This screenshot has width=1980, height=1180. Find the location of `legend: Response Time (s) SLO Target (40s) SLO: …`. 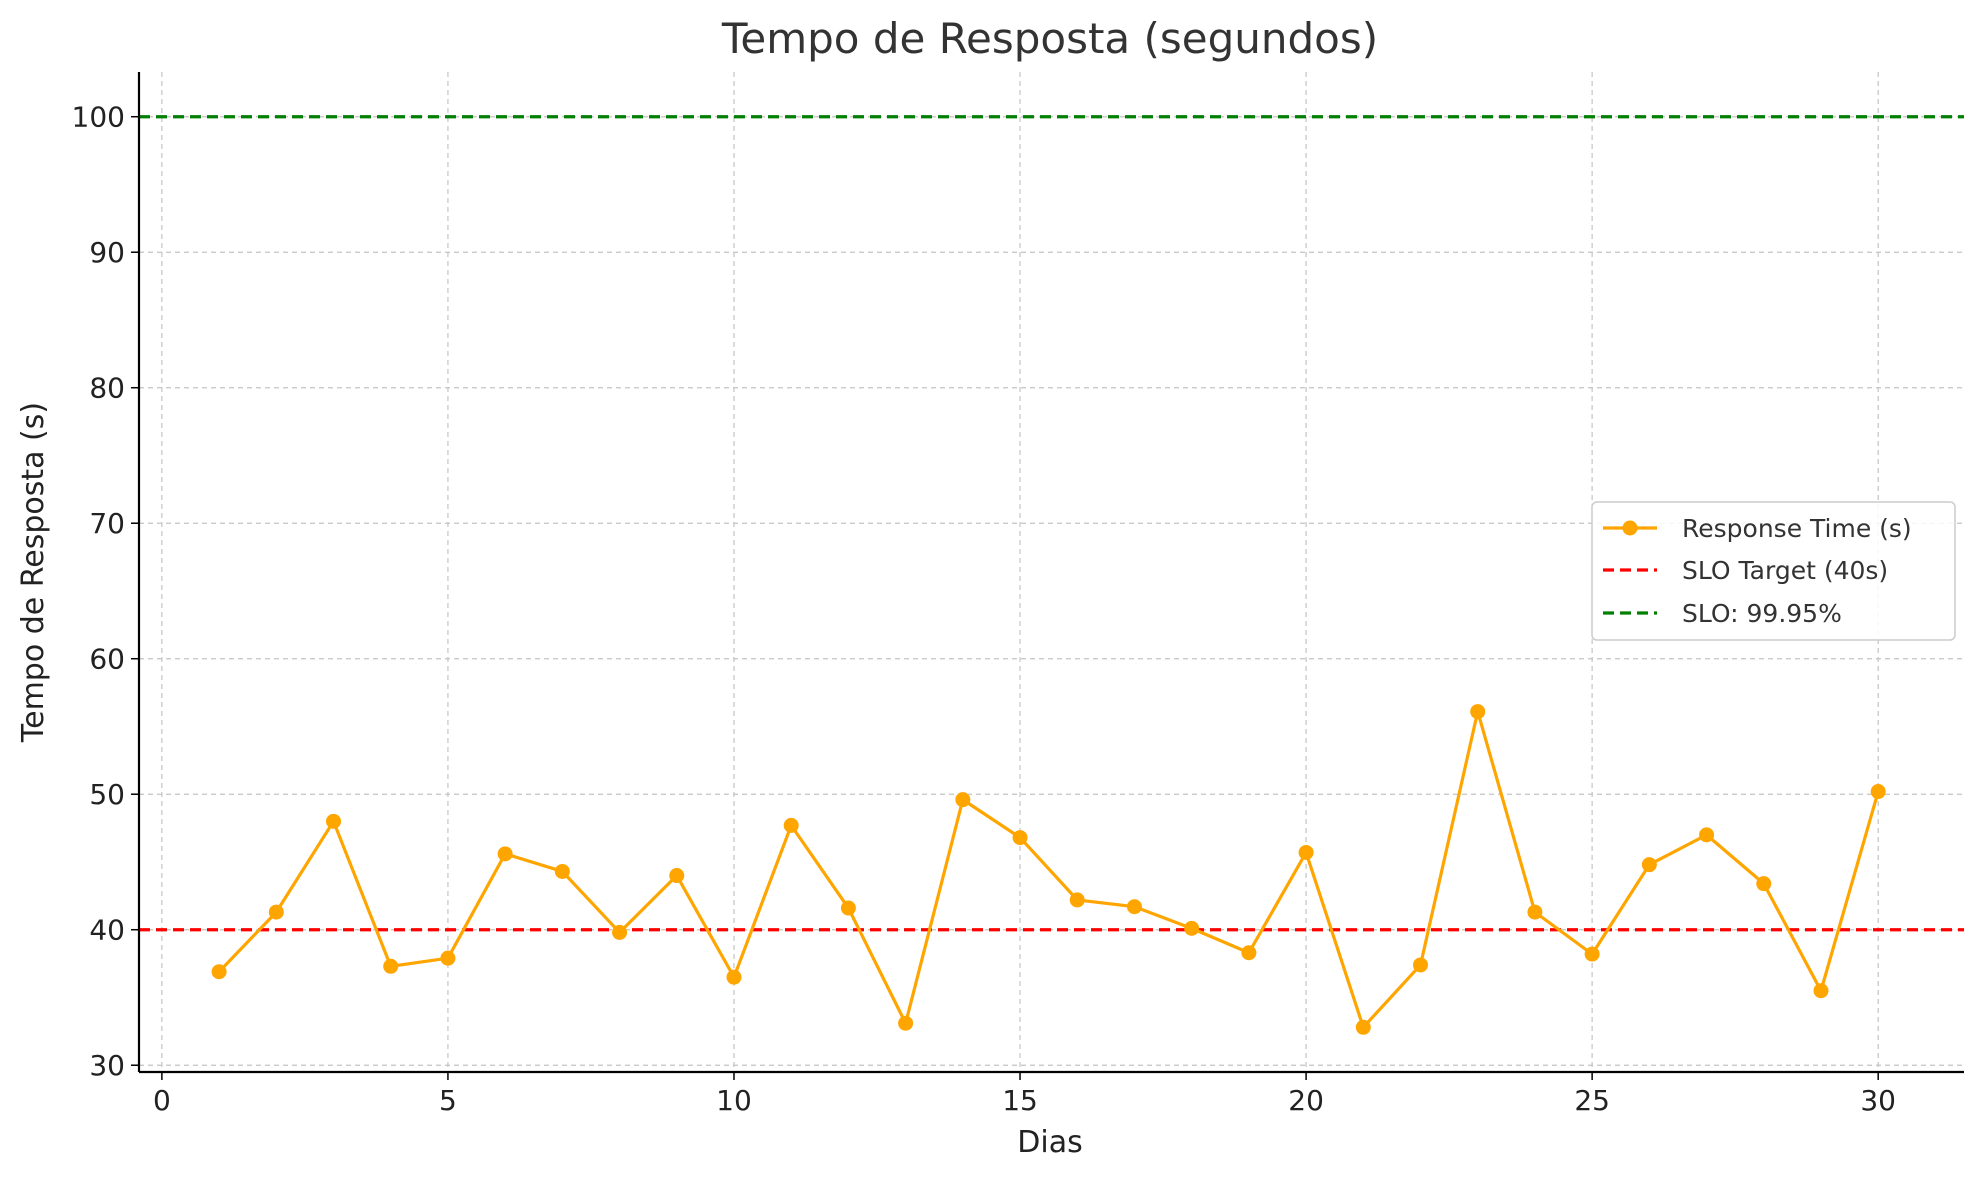

legend: Response Time (s) SLO Target (40s) SLO: … is located at coordinates (1773, 571).